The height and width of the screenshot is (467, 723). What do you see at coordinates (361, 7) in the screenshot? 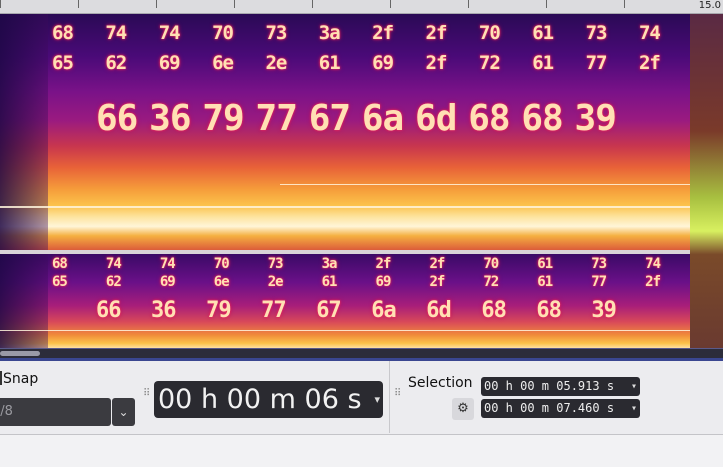
I see `timeline-ruler: 15.0` at bounding box center [361, 7].